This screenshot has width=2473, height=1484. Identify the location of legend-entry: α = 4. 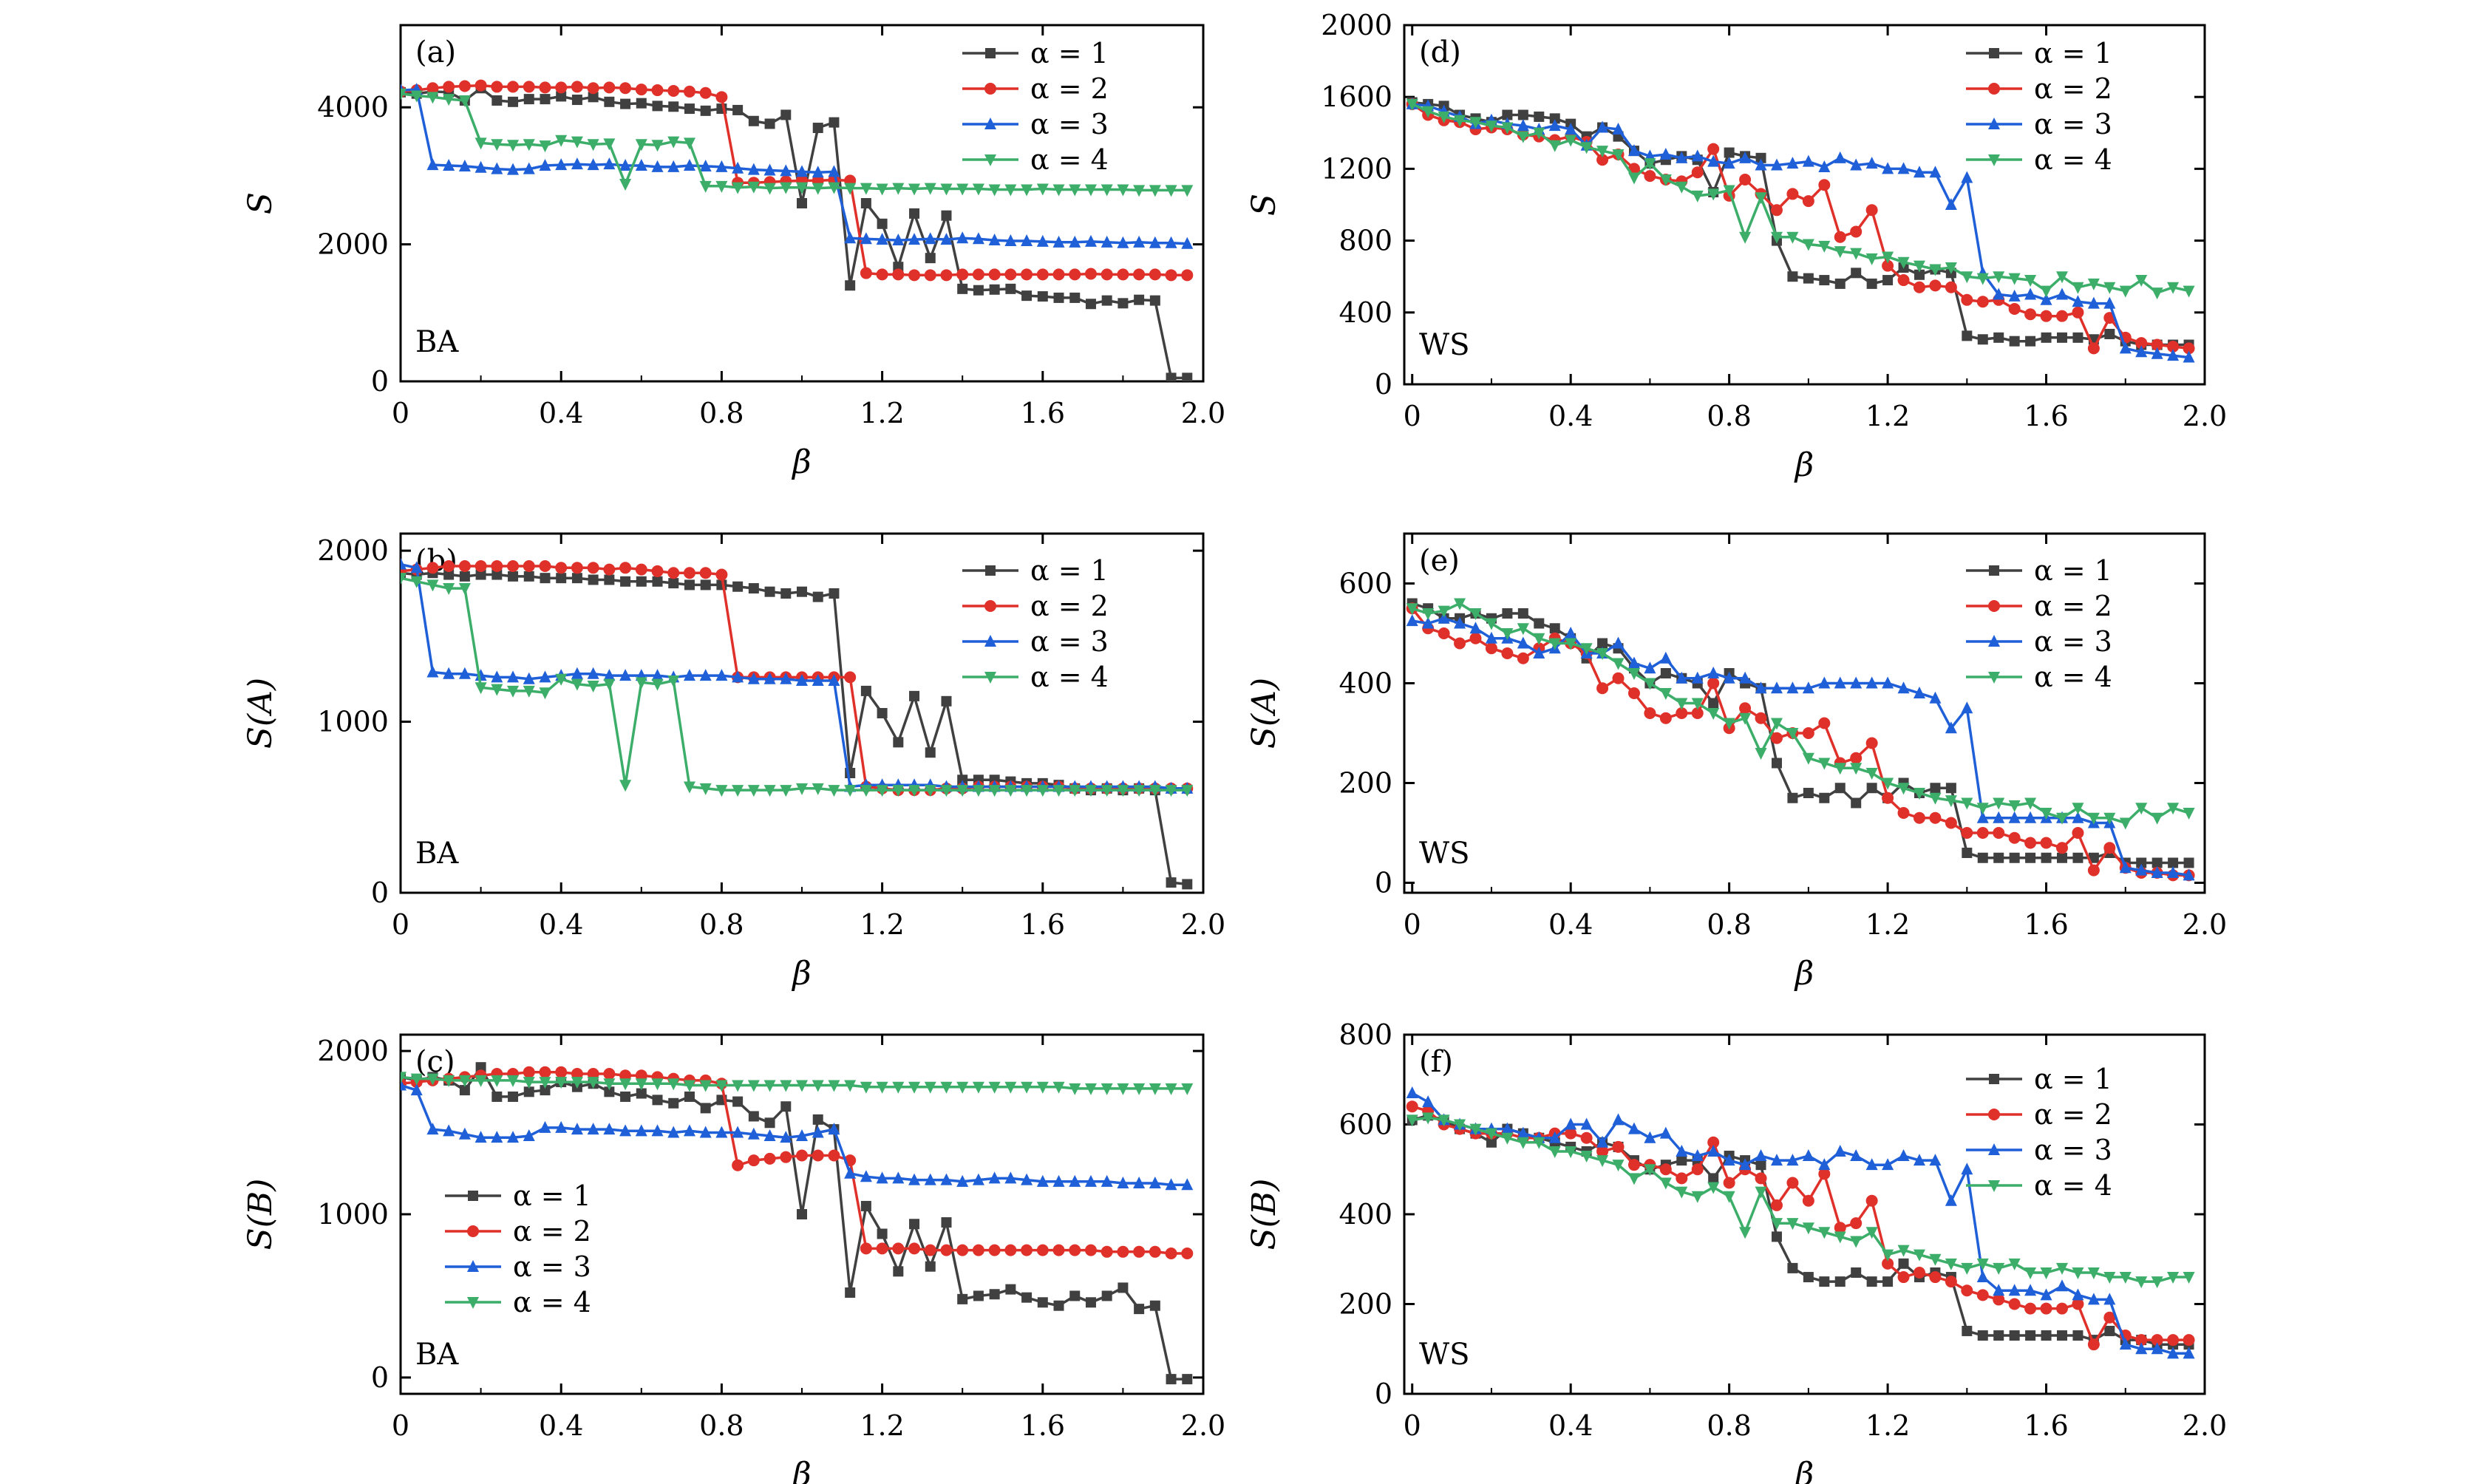
(1069, 160).